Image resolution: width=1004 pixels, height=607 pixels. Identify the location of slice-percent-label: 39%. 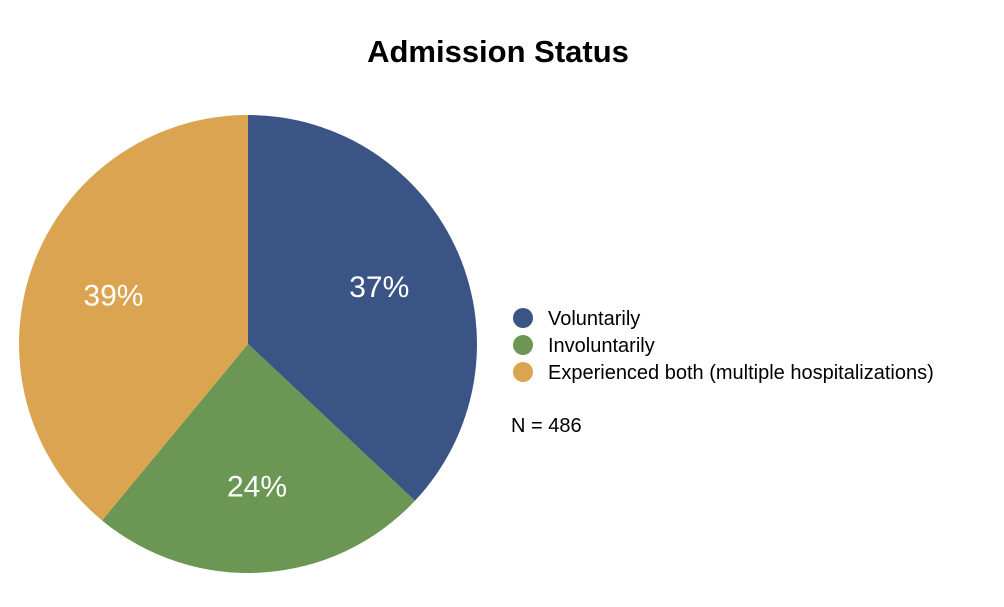
(113, 296).